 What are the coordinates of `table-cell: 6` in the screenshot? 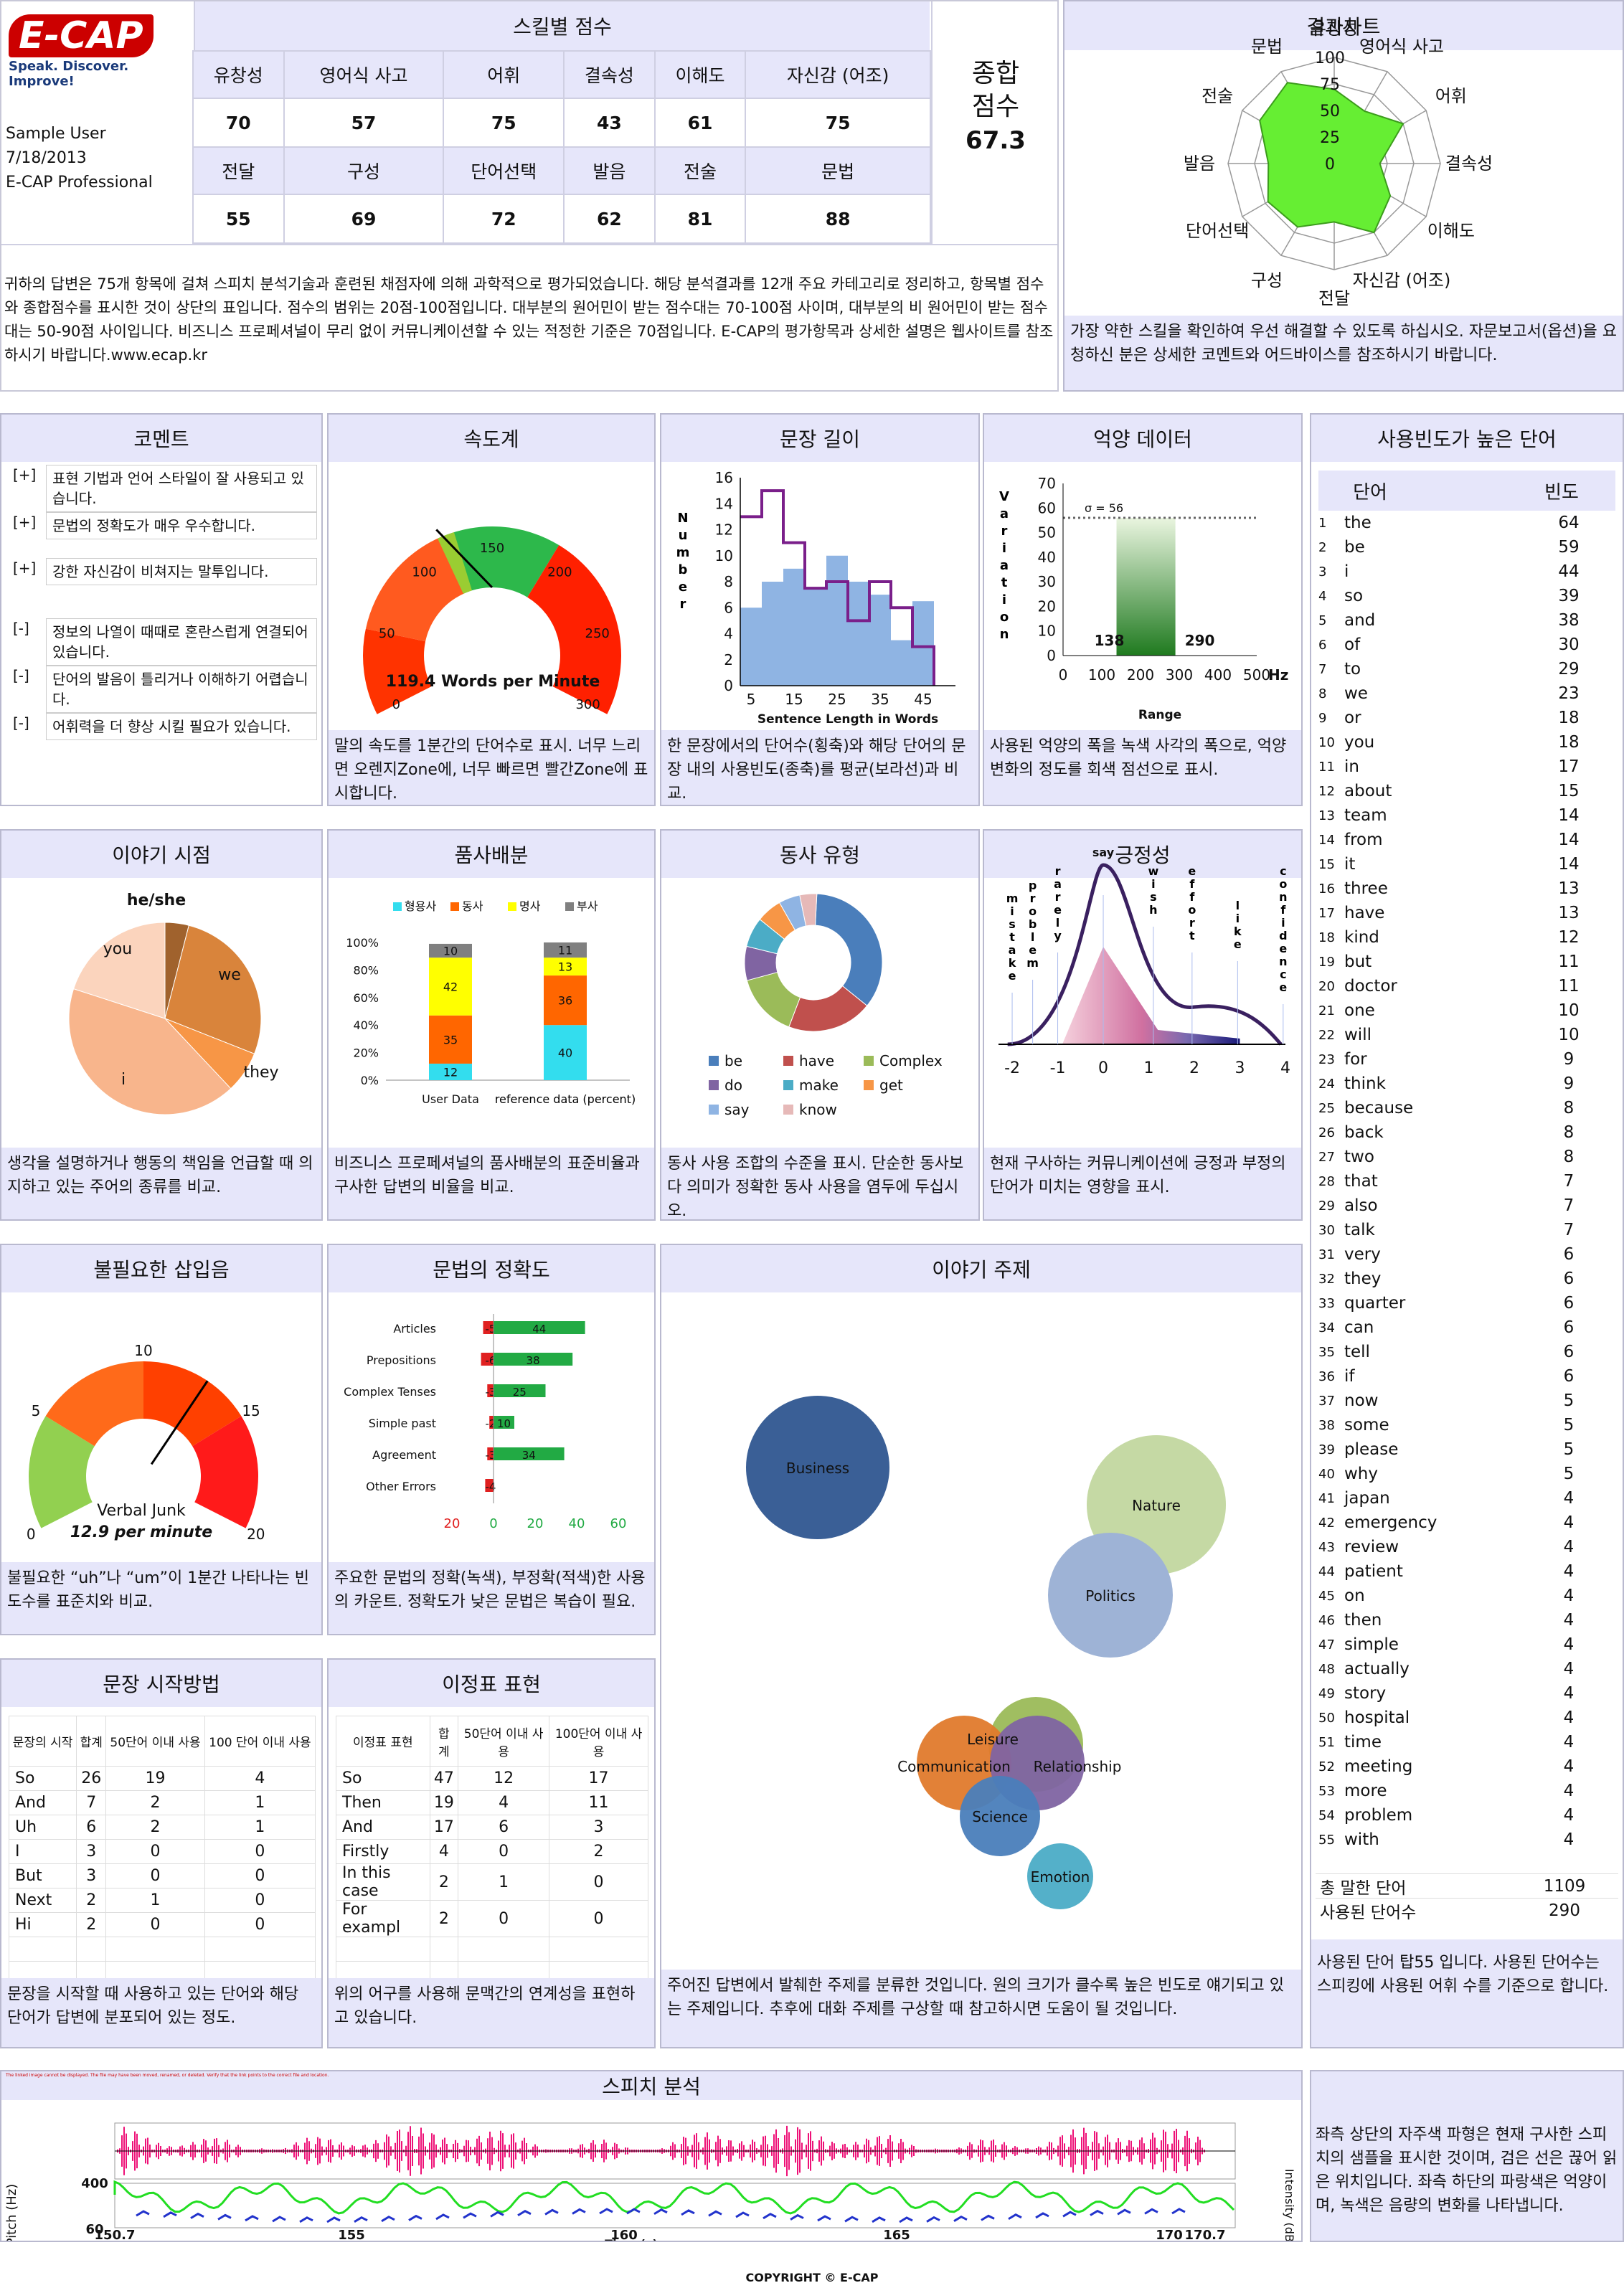 It's located at (91, 1827).